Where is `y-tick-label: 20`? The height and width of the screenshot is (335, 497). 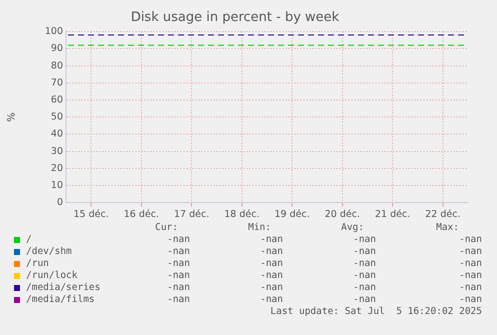 y-tick-label: 20 is located at coordinates (56, 168).